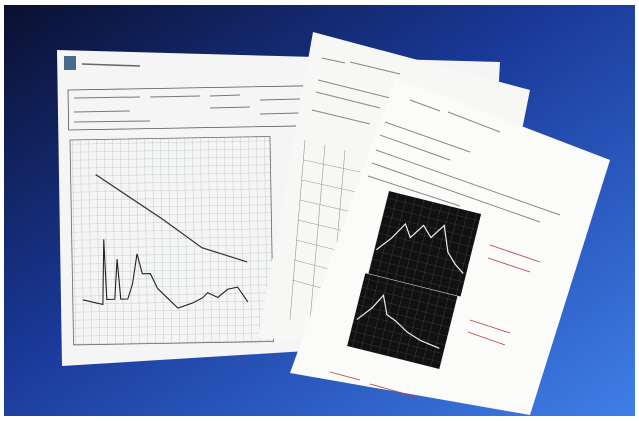  I want to click on spectrum-line, so click(165, 274).